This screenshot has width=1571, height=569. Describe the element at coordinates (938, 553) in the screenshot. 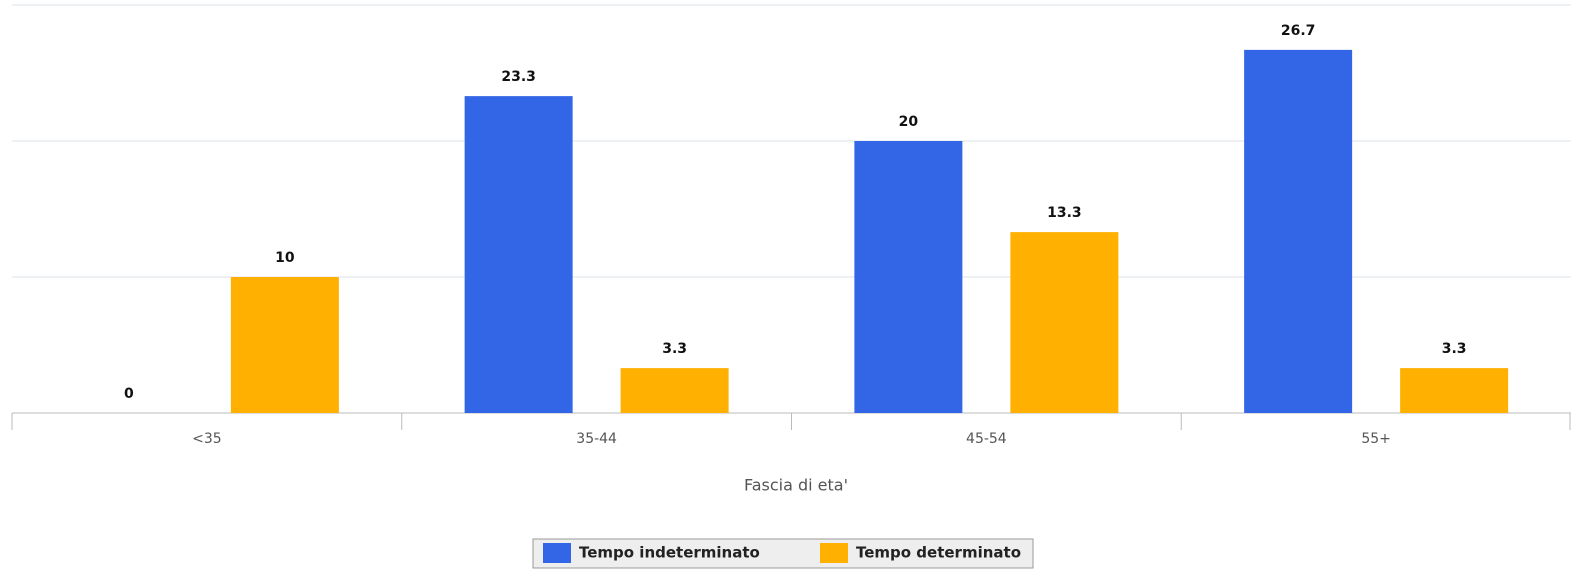

I see `legend-label: Tempo determinato` at that location.